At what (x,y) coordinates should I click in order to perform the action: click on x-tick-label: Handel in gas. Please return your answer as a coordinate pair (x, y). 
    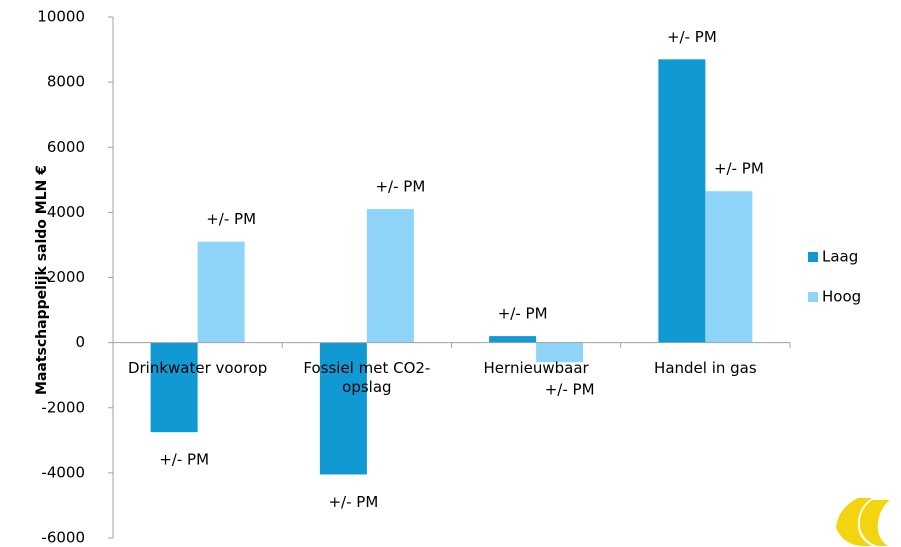
    Looking at the image, I should click on (705, 367).